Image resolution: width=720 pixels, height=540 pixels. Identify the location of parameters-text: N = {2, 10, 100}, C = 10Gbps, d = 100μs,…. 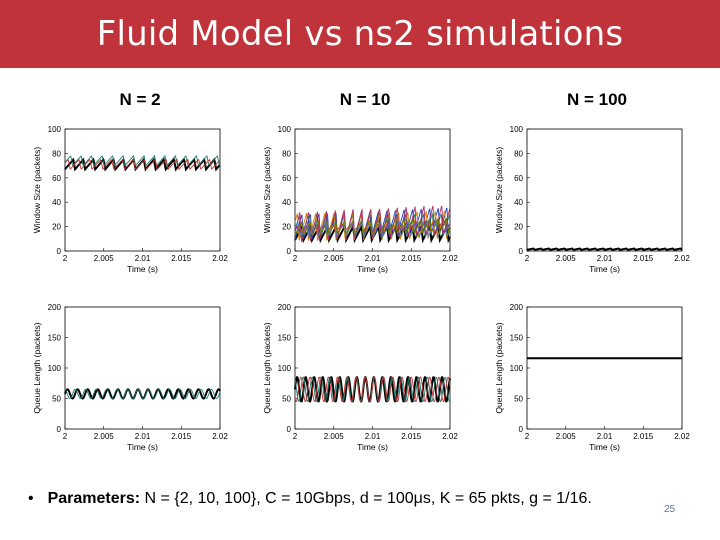
(366, 498).